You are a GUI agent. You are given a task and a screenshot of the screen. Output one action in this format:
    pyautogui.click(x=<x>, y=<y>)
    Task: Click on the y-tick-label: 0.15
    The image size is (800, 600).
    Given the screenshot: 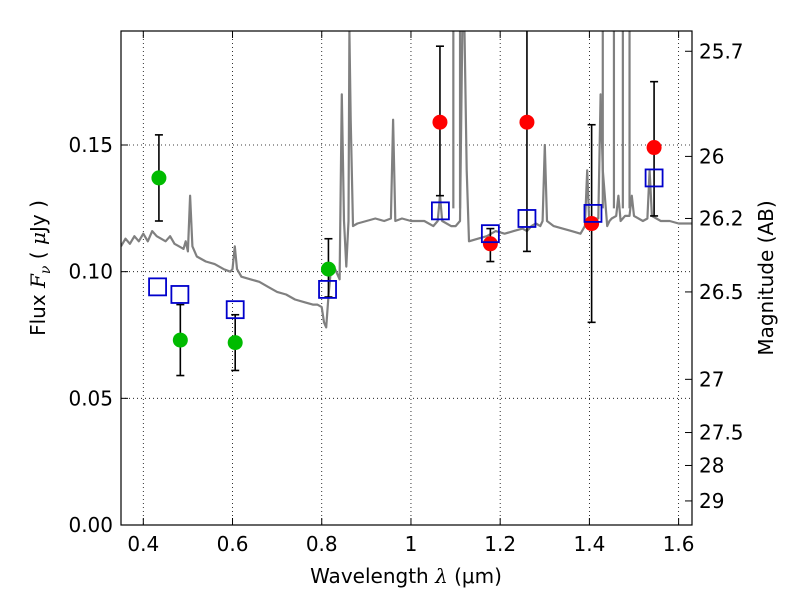 What is the action you would take?
    pyautogui.click(x=90, y=145)
    